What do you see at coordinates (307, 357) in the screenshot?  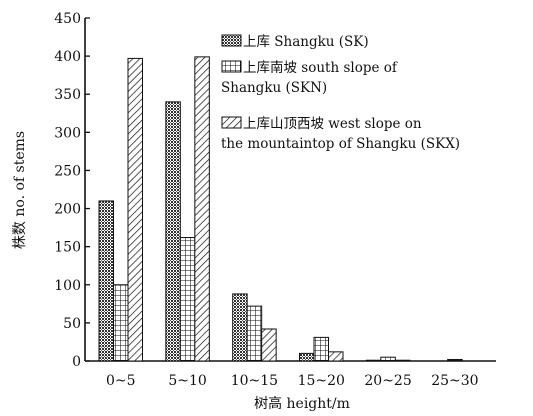 I see `bar-1-15~20` at bounding box center [307, 357].